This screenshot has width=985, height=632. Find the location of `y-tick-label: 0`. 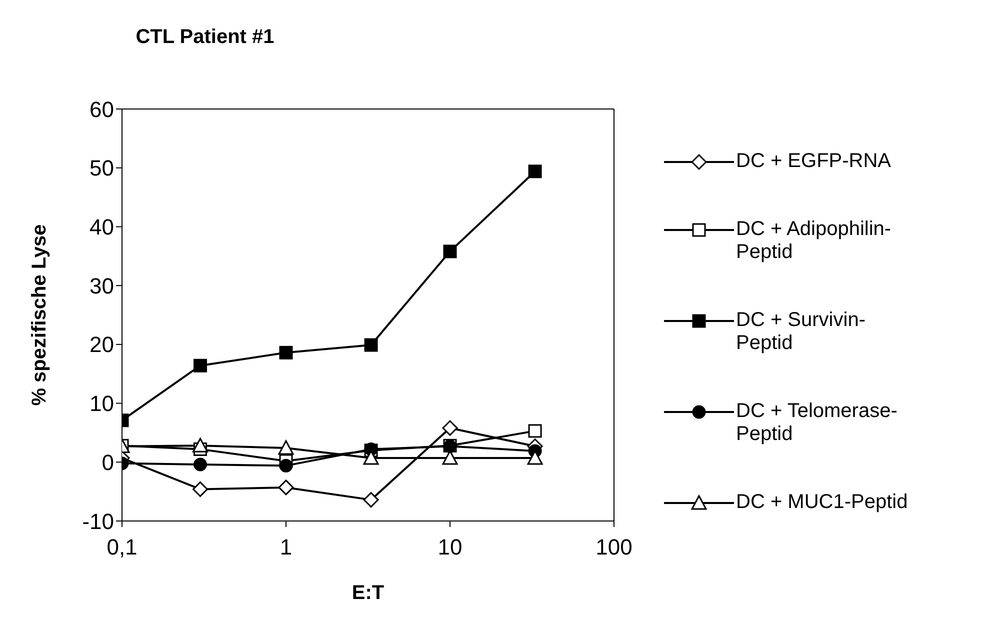

y-tick-label: 0 is located at coordinates (108, 462).